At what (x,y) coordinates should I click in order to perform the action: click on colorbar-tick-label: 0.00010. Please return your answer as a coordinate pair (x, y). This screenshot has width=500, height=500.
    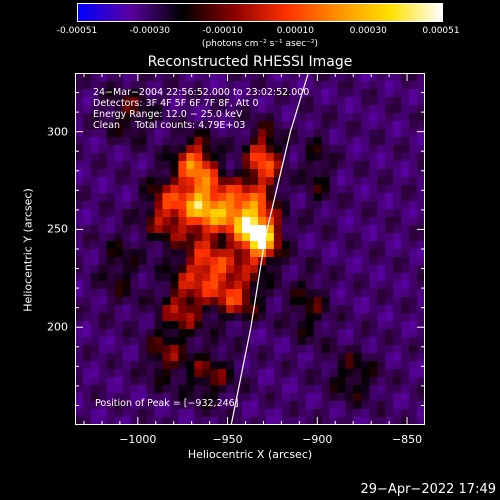
    Looking at the image, I should click on (295, 31).